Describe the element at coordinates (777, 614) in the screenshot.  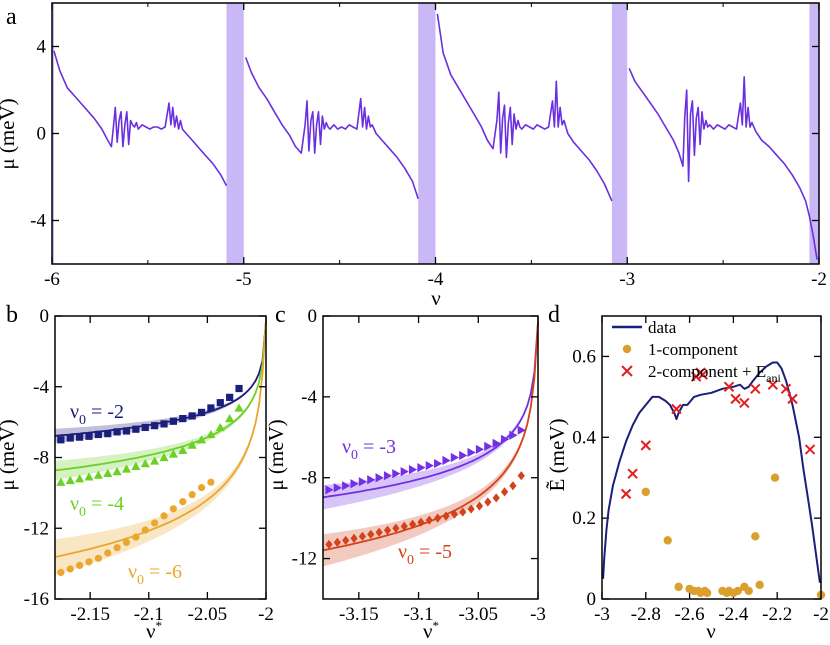
I see `d-xtick-label: -2.2` at that location.